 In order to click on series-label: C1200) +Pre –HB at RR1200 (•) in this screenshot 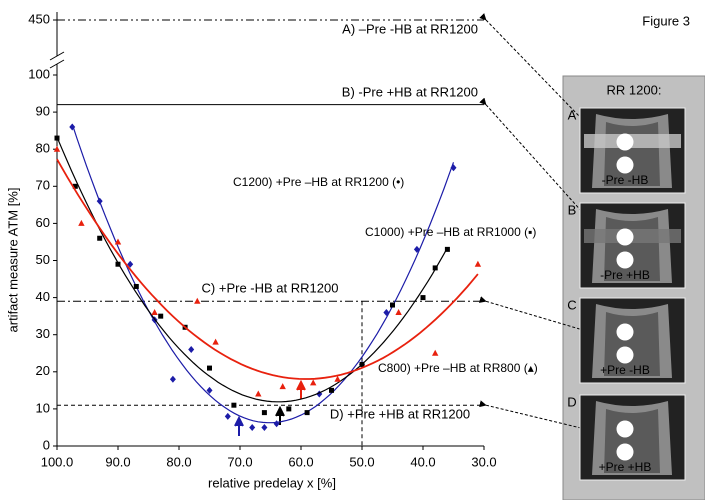, I will do `click(318, 182)`.